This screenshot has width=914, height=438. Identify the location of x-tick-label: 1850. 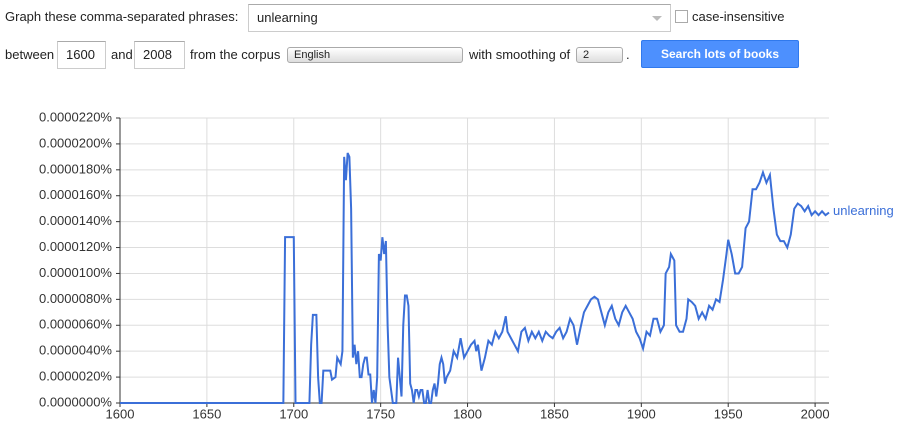
(554, 413).